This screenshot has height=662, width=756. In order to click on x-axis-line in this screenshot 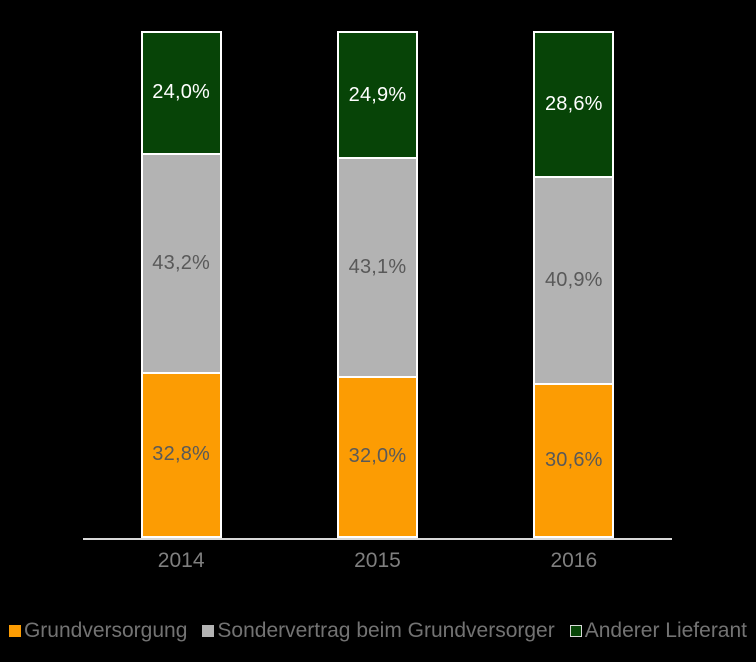, I will do `click(377, 539)`.